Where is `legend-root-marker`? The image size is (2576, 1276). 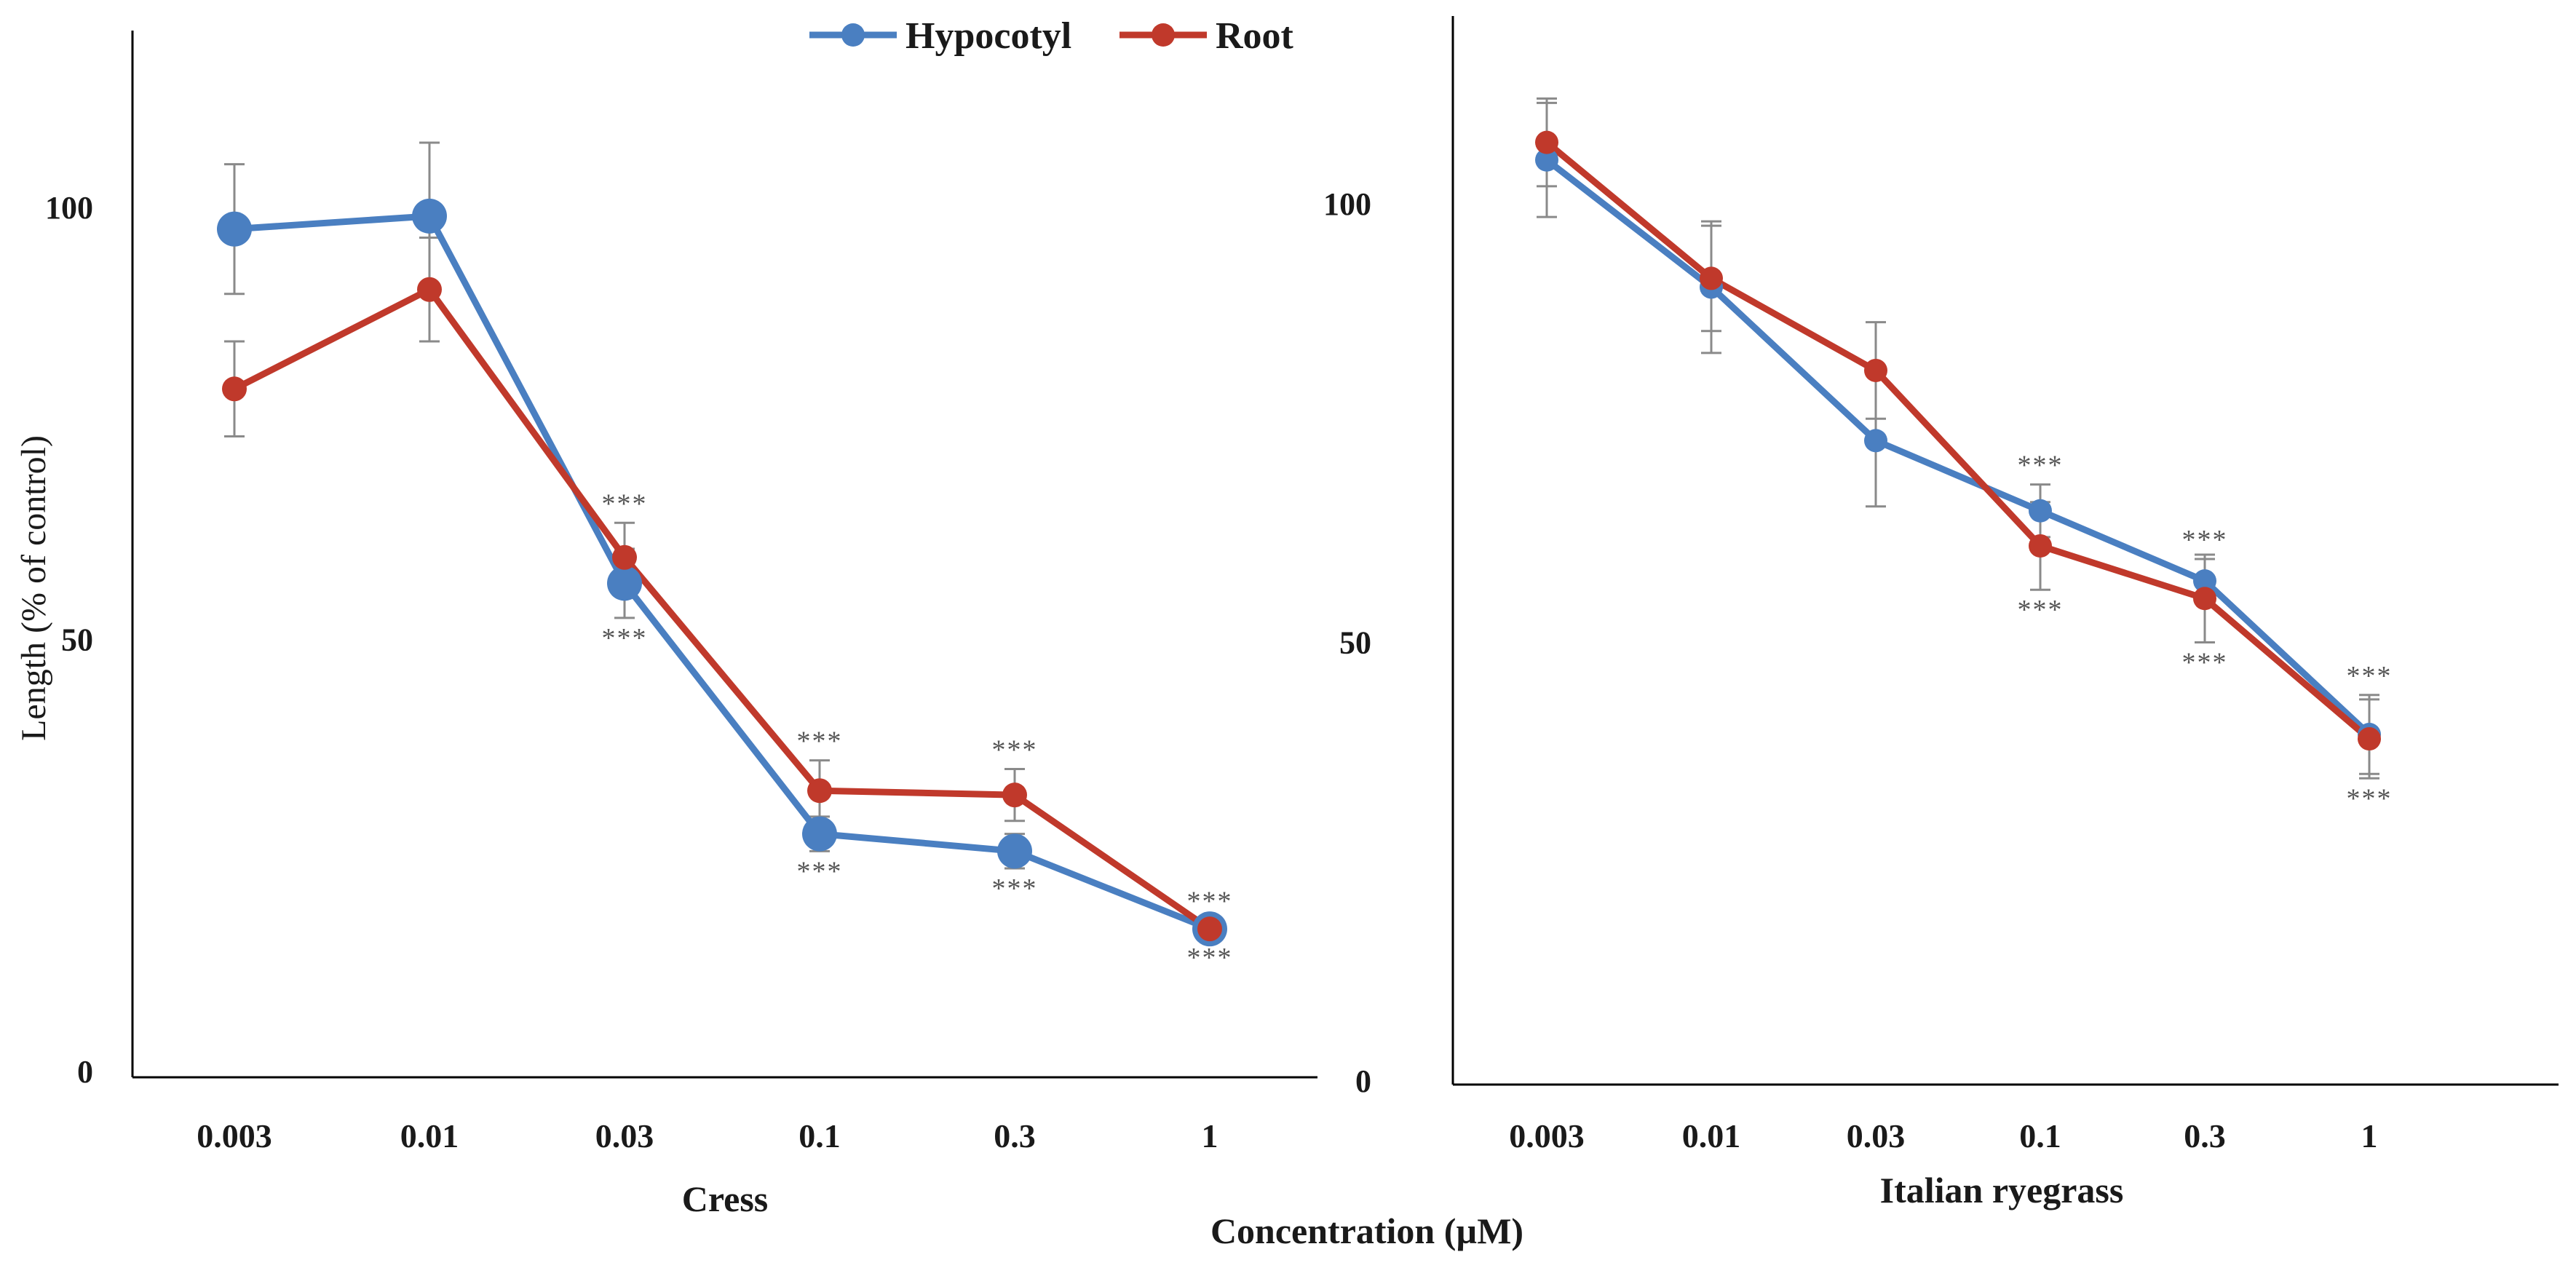
legend-root-marker is located at coordinates (1163, 35).